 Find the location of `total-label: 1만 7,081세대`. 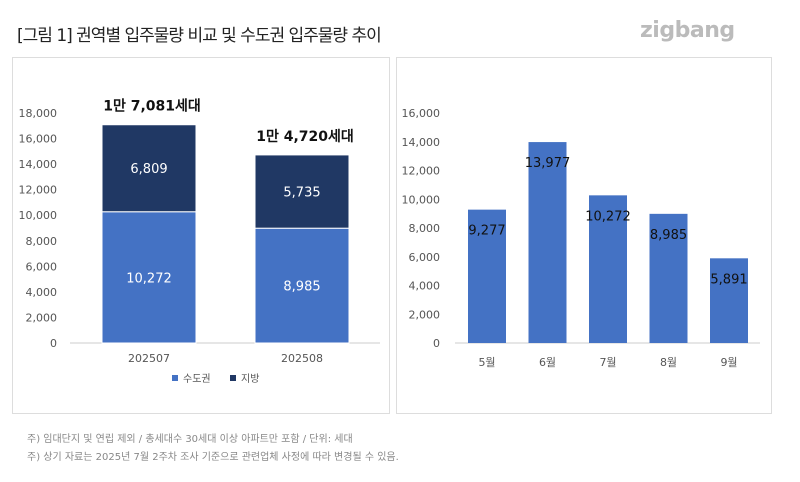

total-label: 1만 7,081세대 is located at coordinates (152, 107).